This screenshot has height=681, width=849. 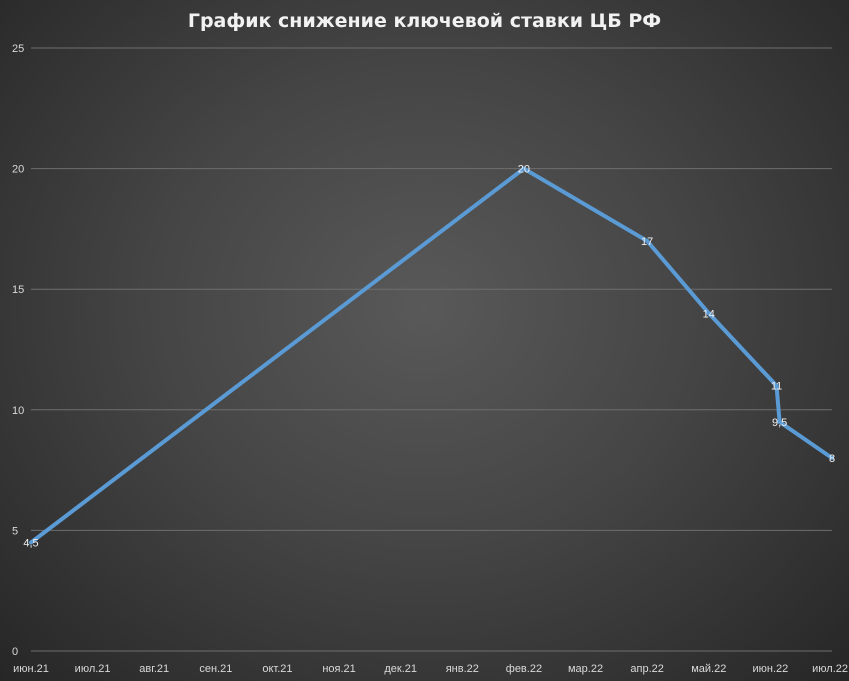 I want to click on x-tick-label: июн.21, so click(x=31, y=669).